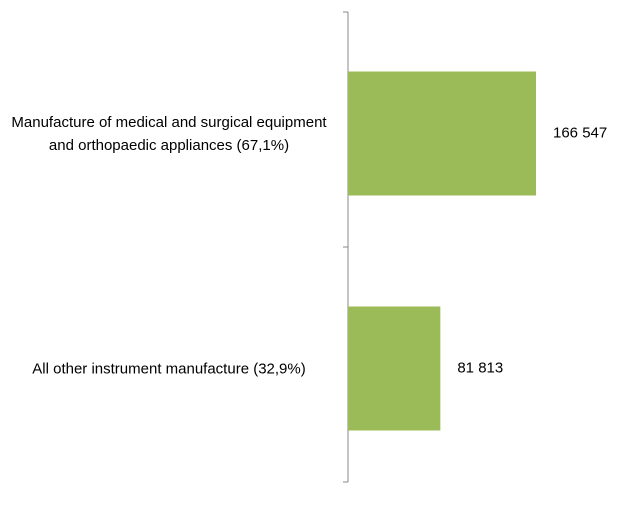 The width and height of the screenshot is (634, 508). What do you see at coordinates (169, 368) in the screenshot?
I see `category-label: All other instrument manufacture (32,9%)` at bounding box center [169, 368].